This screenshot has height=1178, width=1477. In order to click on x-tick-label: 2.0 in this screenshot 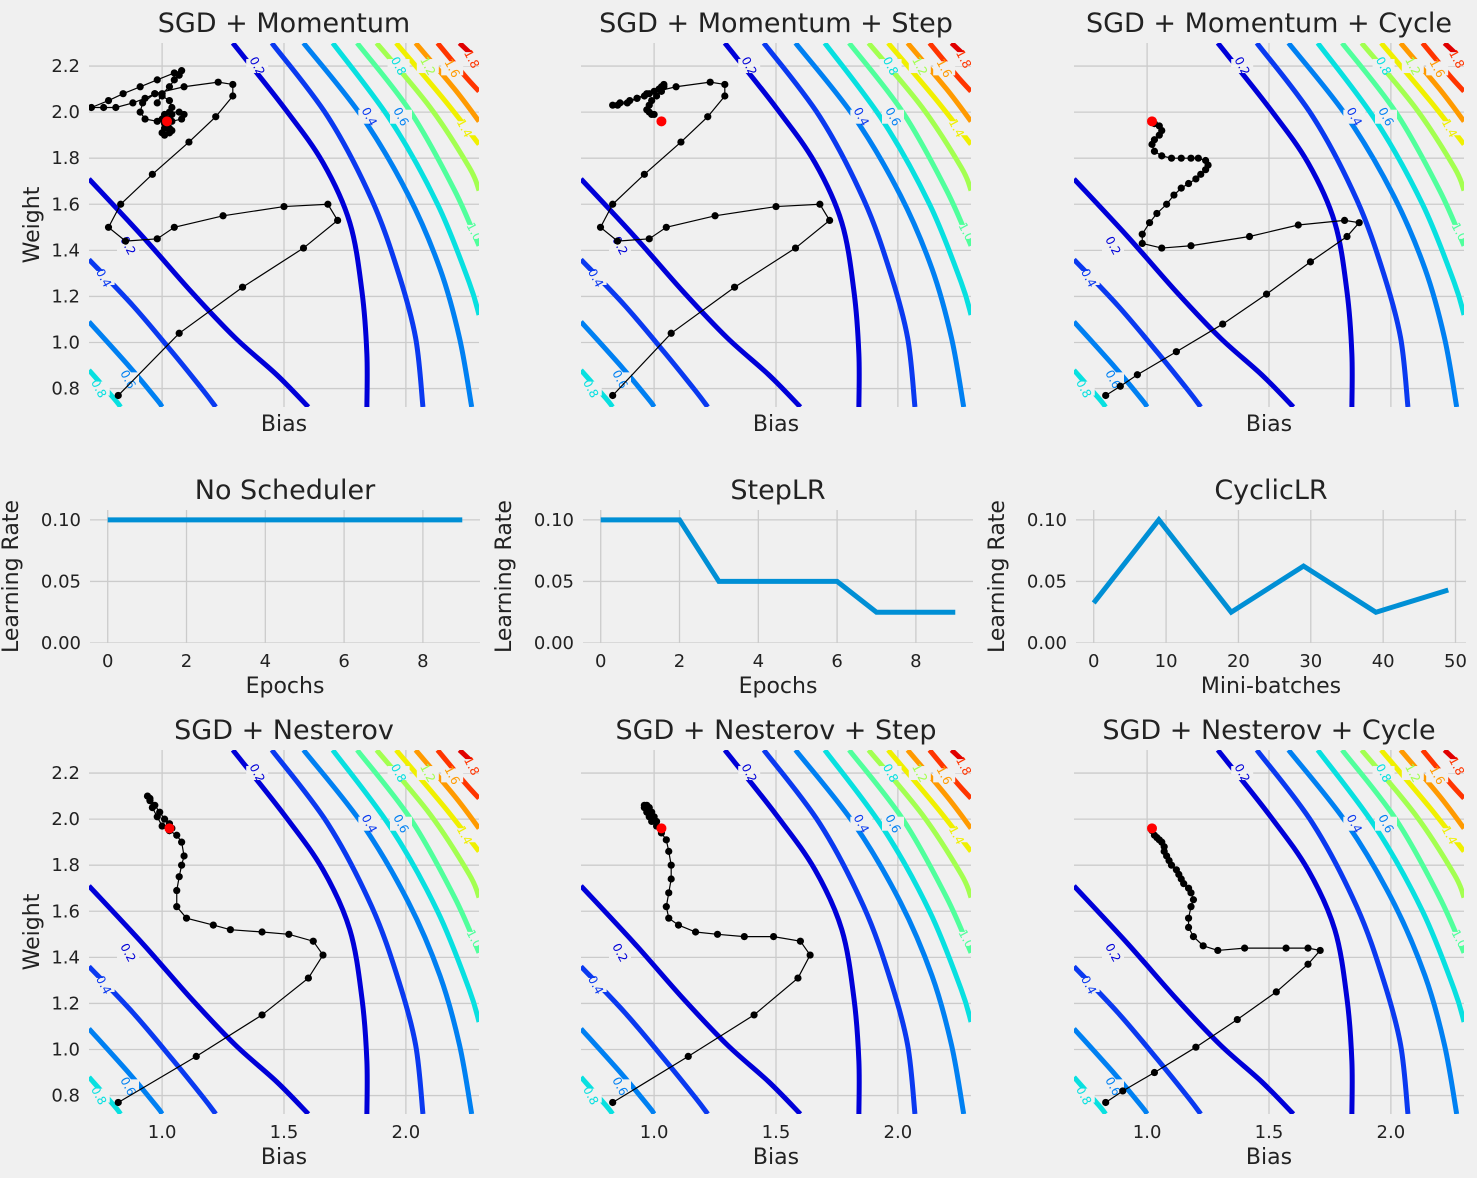, I will do `click(406, 1132)`.